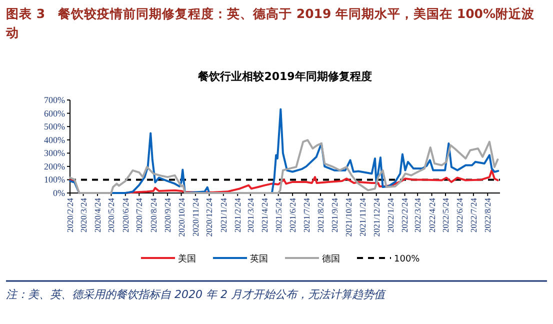 The image size is (553, 324). Describe the element at coordinates (348, 217) in the screenshot. I see `x-tick-label: 2021/10/24` at that location.